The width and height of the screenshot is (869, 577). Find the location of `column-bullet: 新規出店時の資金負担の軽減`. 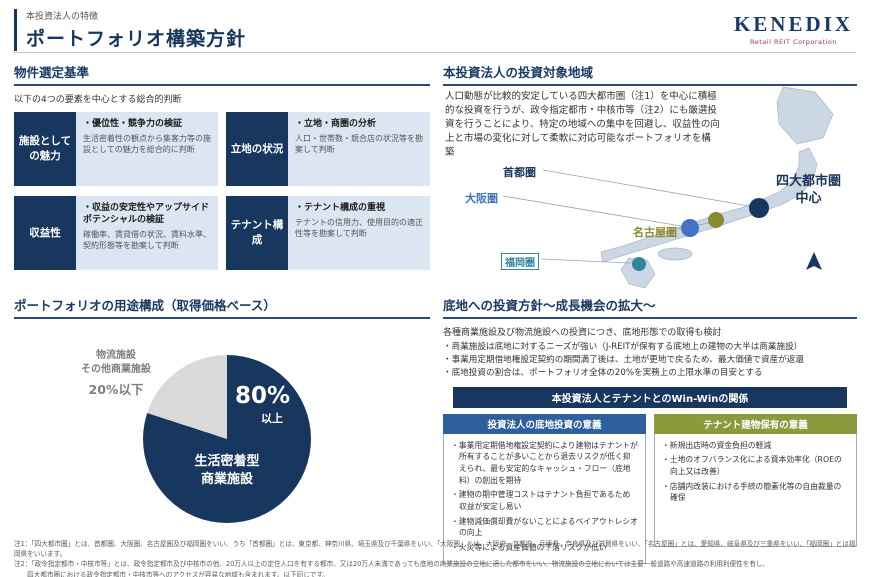

column-bullet: 新規出店時の資金負担の軽減 is located at coordinates (755, 446).